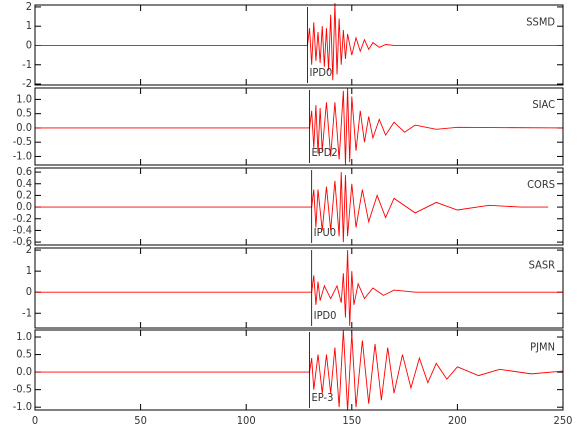  Describe the element at coordinates (540, 22) in the screenshot. I see `station-label: SSMD` at that location.